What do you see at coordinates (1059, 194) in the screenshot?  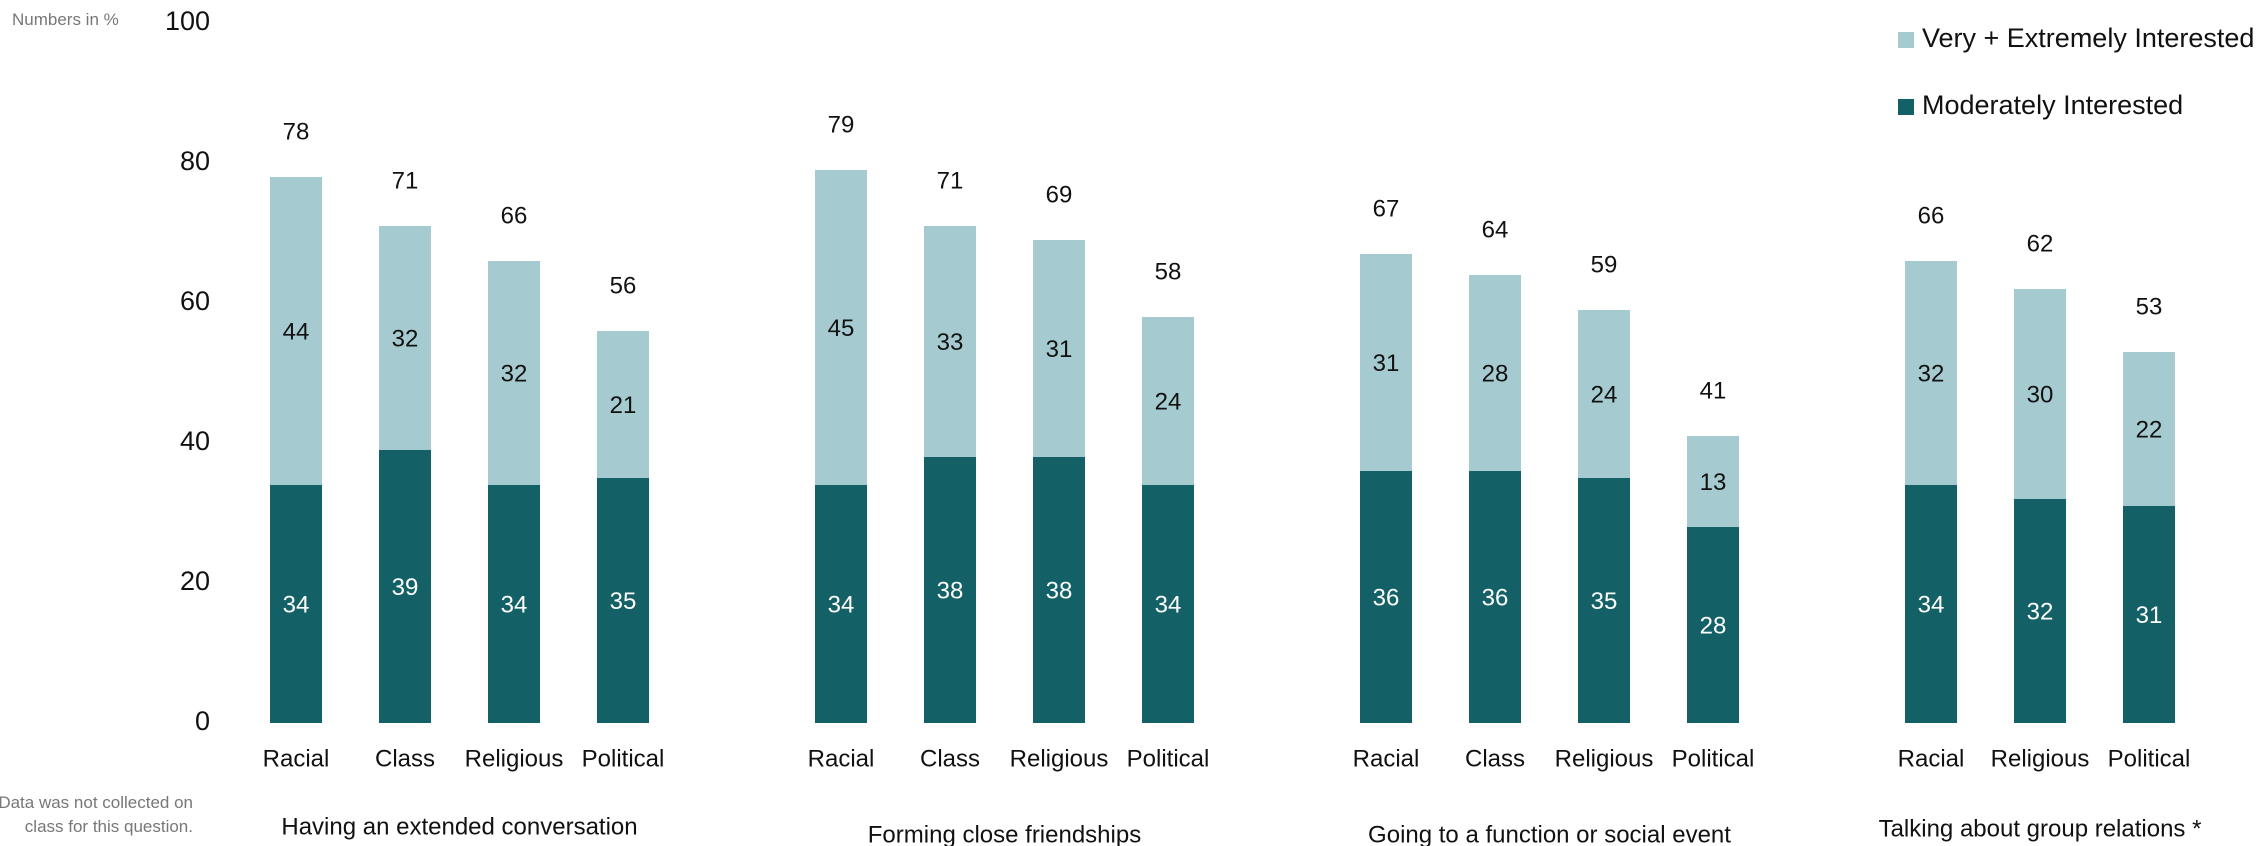 I see `data-label-total: 69` at bounding box center [1059, 194].